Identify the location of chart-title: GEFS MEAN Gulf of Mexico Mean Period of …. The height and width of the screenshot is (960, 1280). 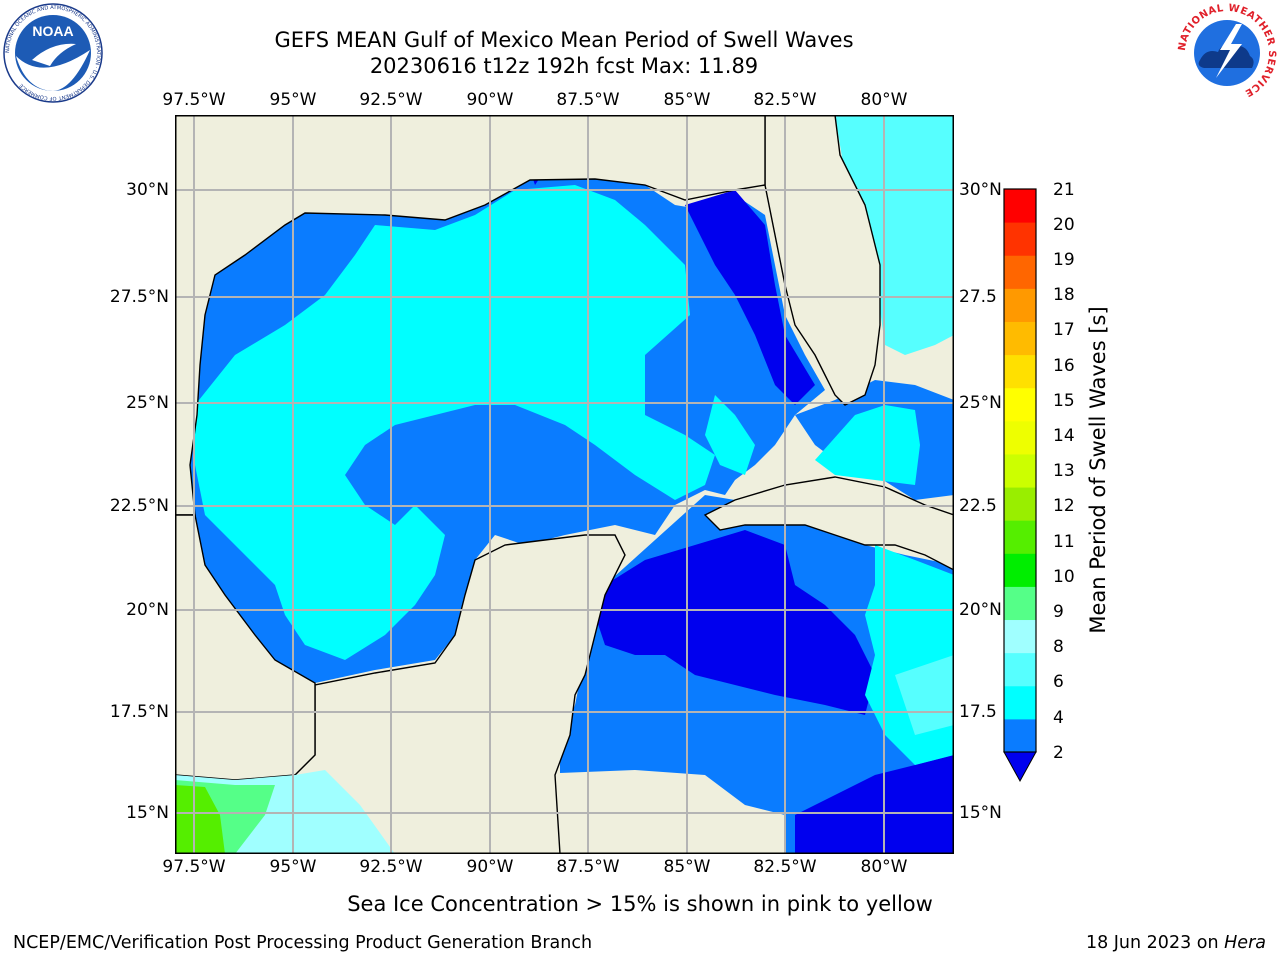
(564, 40).